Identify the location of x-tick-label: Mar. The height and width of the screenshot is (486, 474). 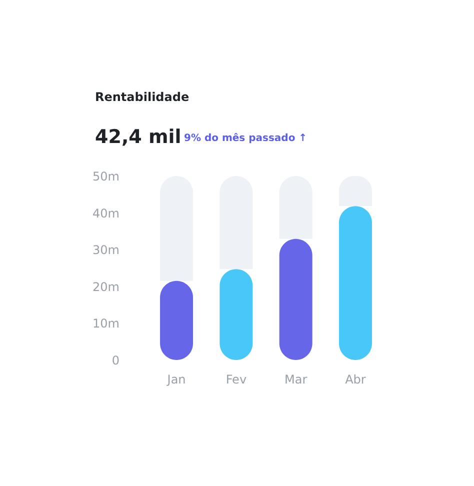
(296, 379).